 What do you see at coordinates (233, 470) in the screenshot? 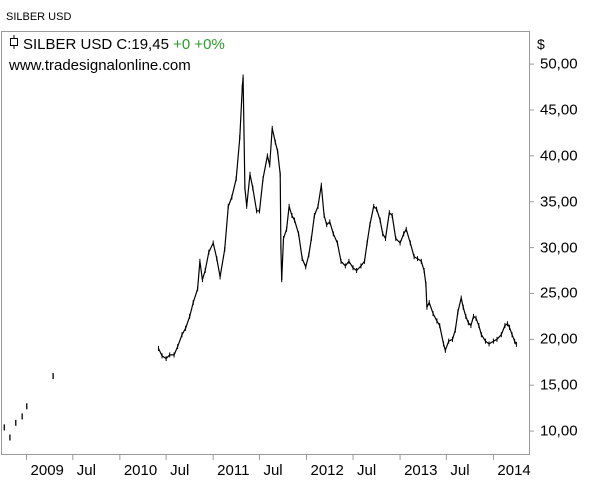
I see `x-tick-label: 2011` at bounding box center [233, 470].